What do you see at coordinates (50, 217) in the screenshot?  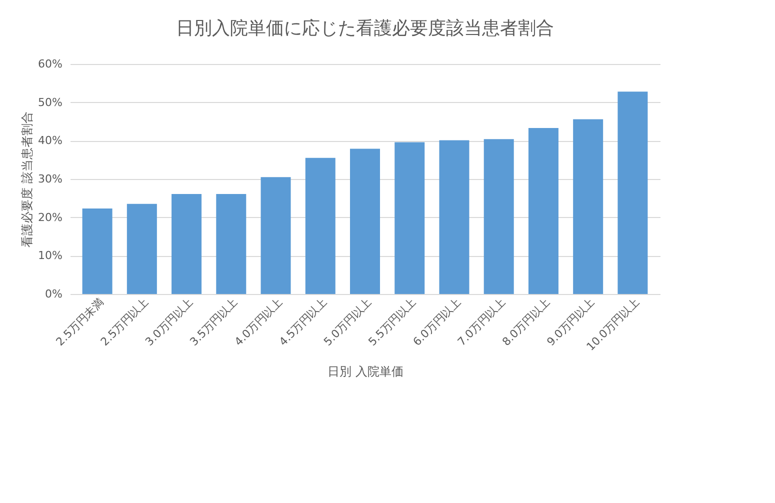 I see `y-tick-label: 20%` at bounding box center [50, 217].